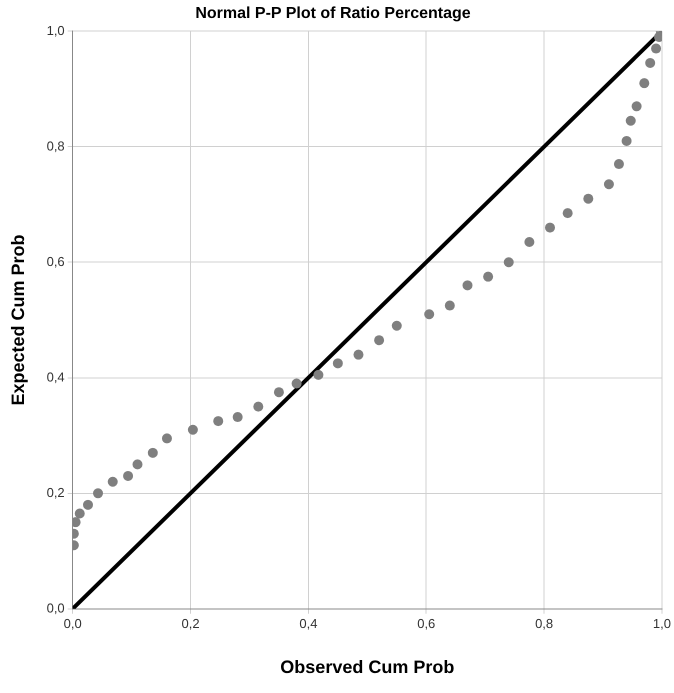 Image resolution: width=674 pixels, height=693 pixels. I want to click on x-tick-label: 1,0, so click(662, 624).